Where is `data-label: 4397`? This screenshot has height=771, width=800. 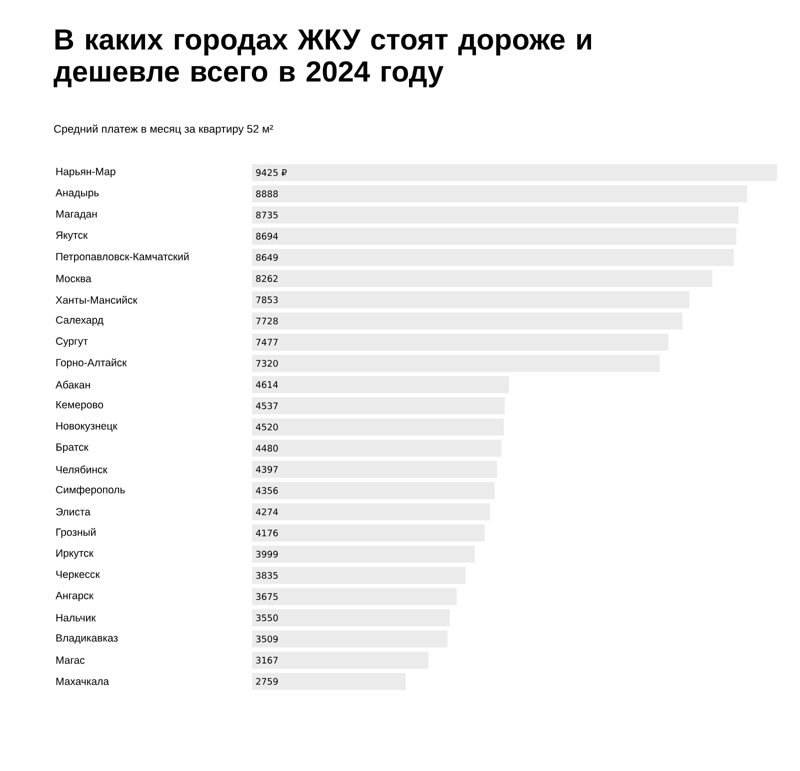
data-label: 4397 is located at coordinates (267, 469).